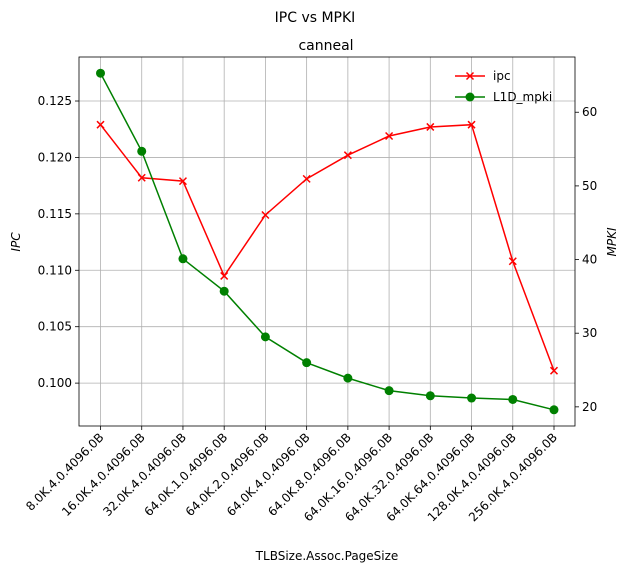  Describe the element at coordinates (470, 97) in the screenshot. I see `legend-mpki-marker` at that location.